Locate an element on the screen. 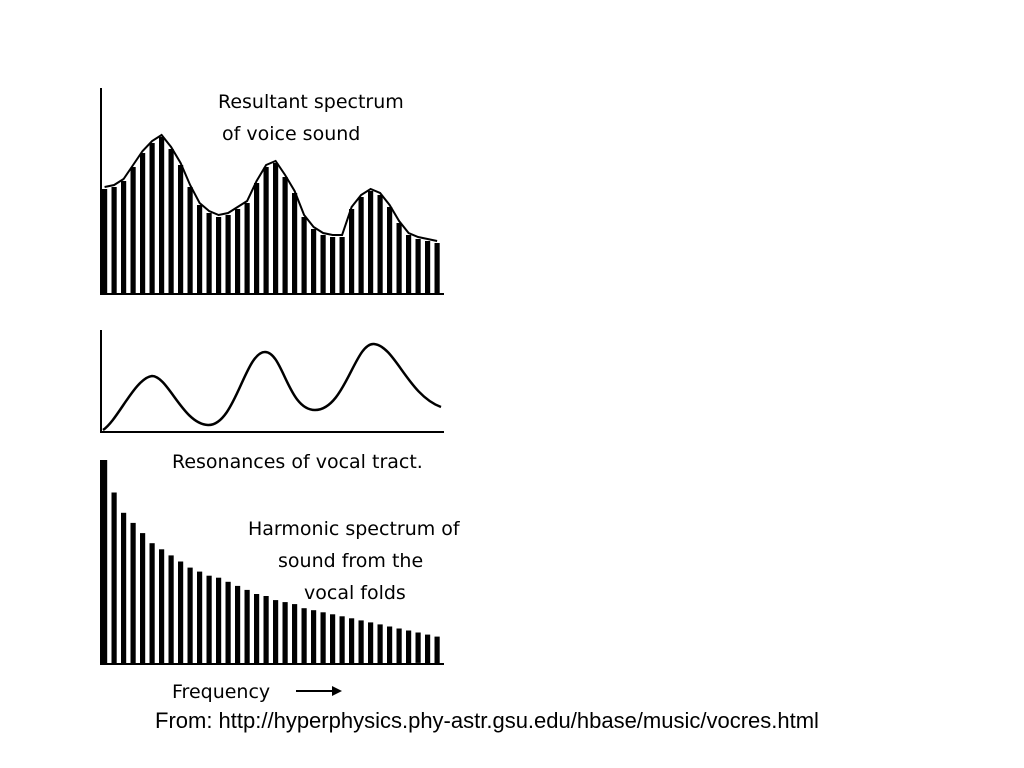 Image resolution: width=1024 pixels, height=768 pixels. resultant-title-line2: of voice sound is located at coordinates (291, 134).